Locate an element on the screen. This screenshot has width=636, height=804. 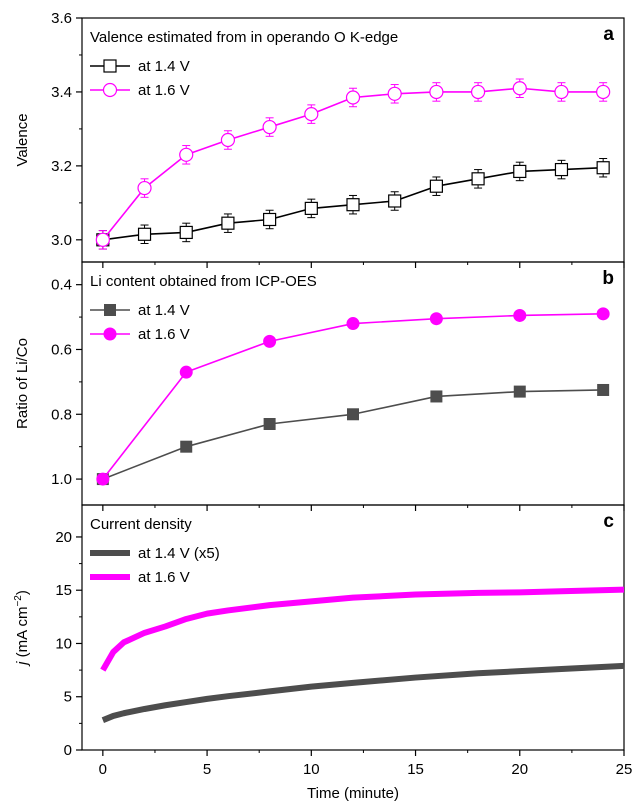
y-tick-label: 3.2 is located at coordinates (61, 166).